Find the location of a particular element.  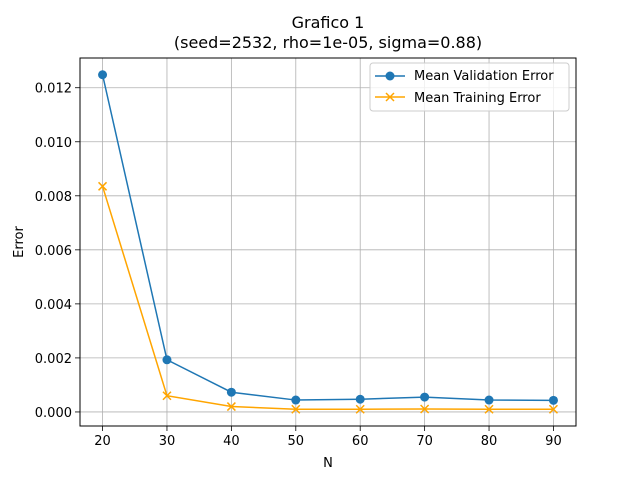

x-tick-label: 70 is located at coordinates (424, 441).